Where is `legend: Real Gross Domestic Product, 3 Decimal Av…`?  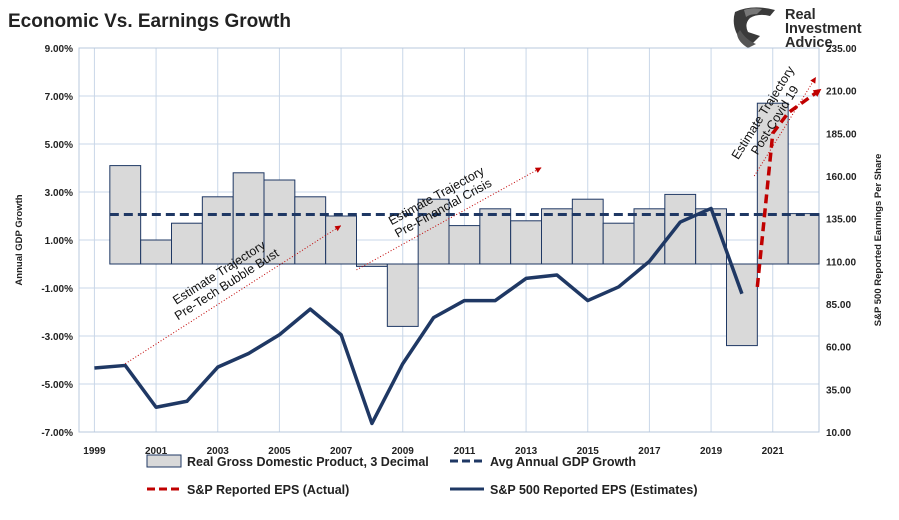
legend: Real Gross Domestic Product, 3 Decimal Av… is located at coordinates (421, 475).